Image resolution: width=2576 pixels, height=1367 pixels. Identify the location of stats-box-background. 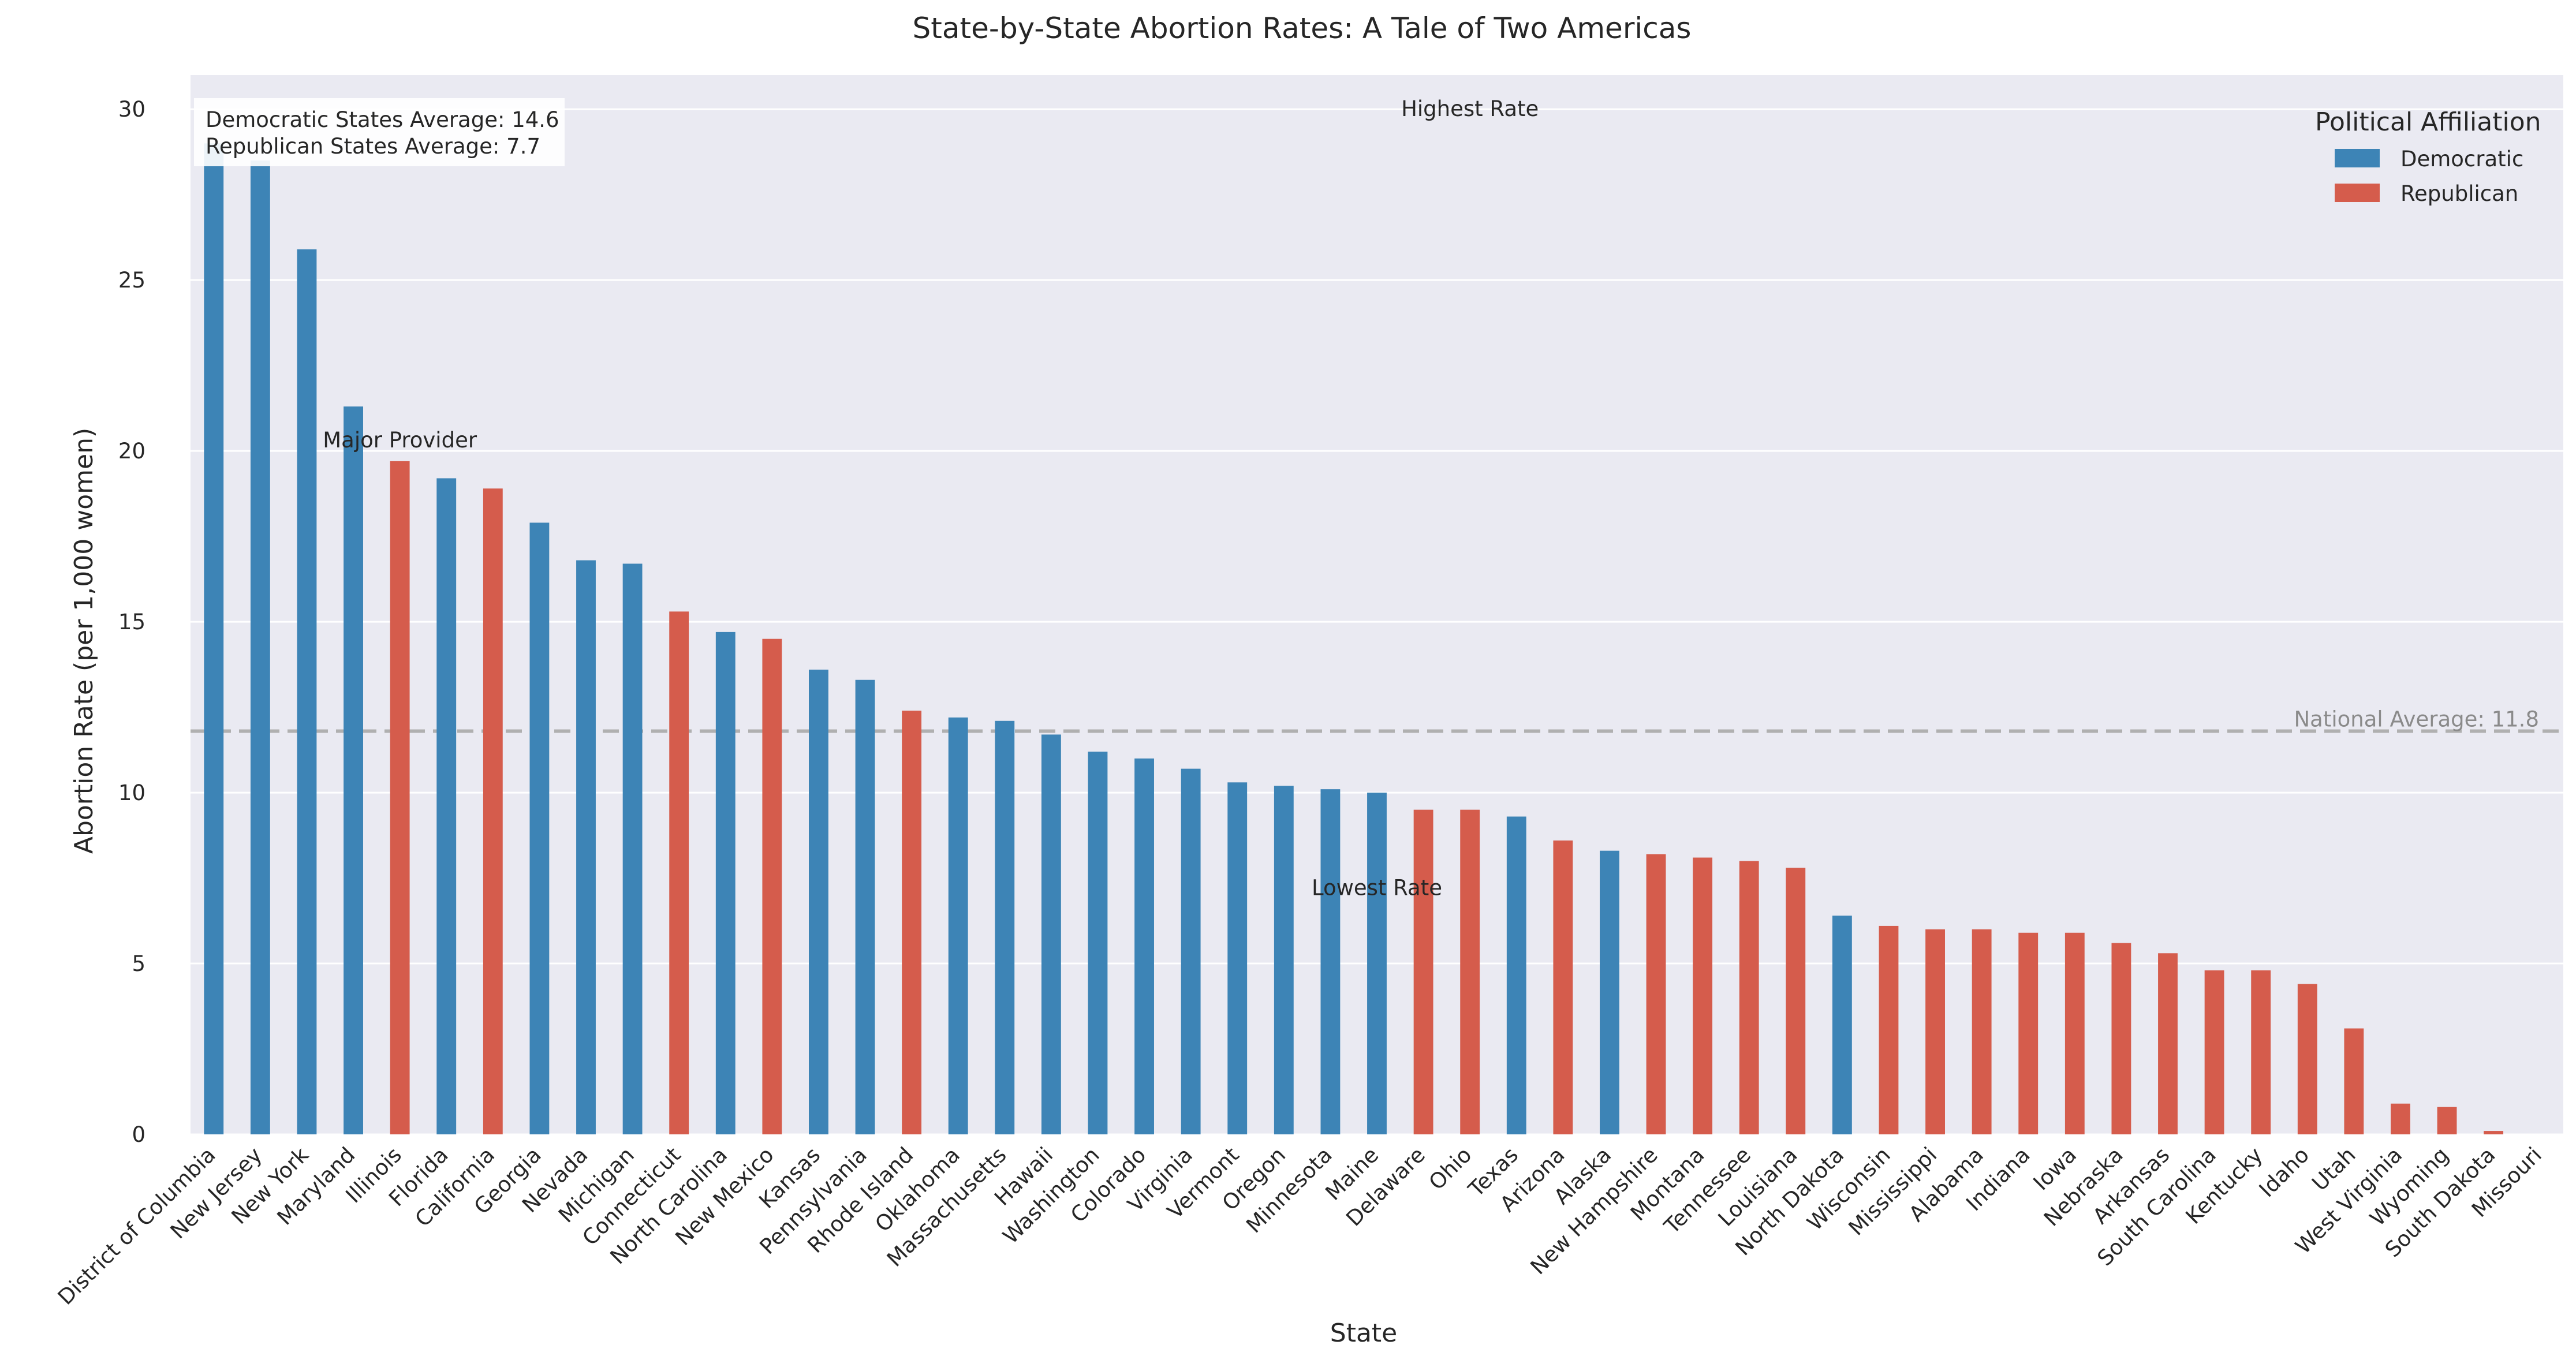
(379, 132).